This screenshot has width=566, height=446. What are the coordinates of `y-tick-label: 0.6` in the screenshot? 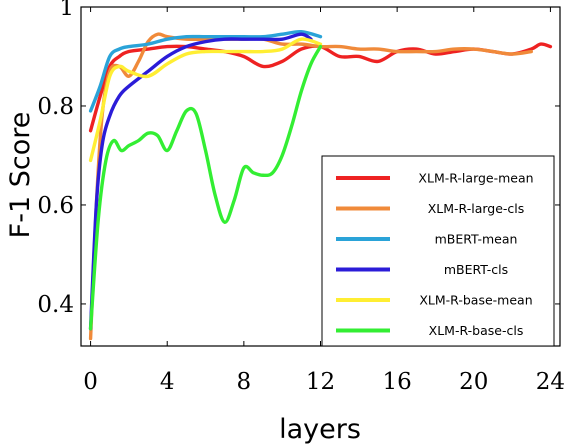 It's located at (55, 206).